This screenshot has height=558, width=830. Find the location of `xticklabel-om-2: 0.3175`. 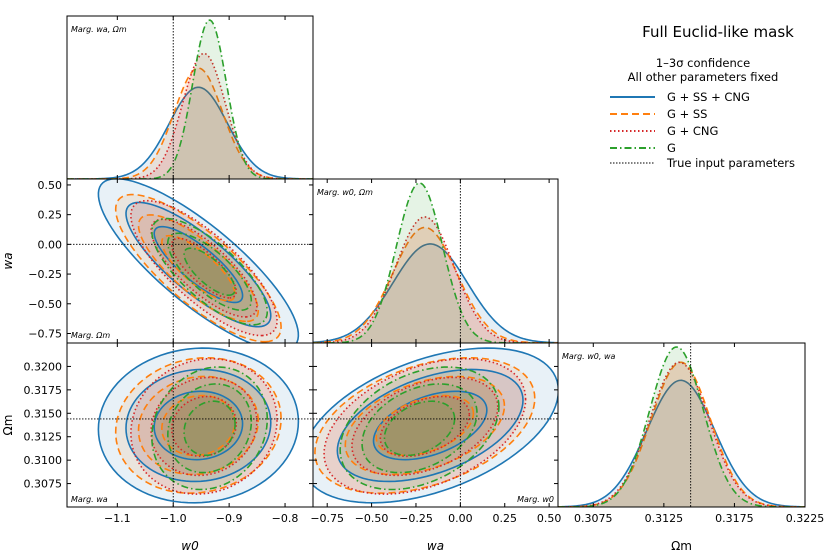

xticklabel-om-2: 0.3175 is located at coordinates (734, 518).